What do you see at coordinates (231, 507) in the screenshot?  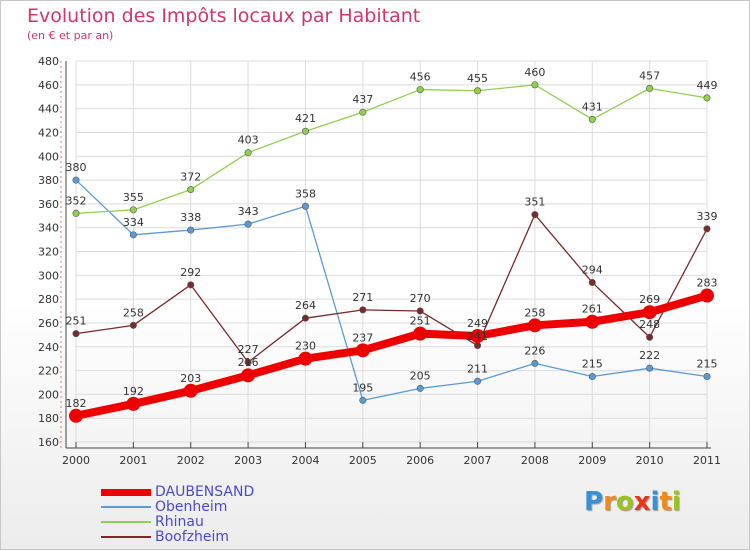 I see `legend-item-obenheim: Obenheim` at bounding box center [231, 507].